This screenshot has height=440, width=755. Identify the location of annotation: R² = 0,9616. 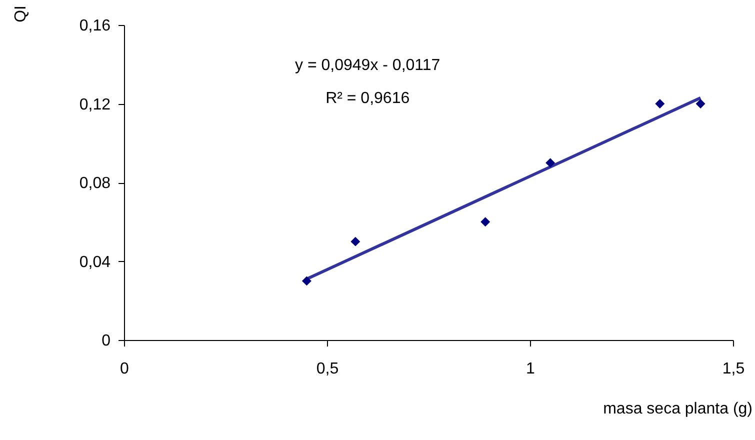
(368, 98).